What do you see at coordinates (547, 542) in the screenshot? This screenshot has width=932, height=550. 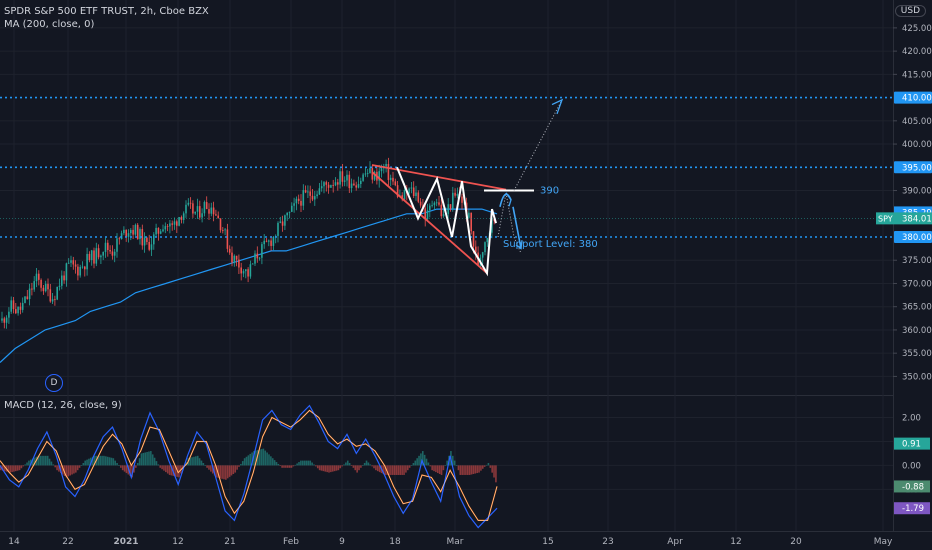 I see `x-tick-label: 15` at bounding box center [547, 542].